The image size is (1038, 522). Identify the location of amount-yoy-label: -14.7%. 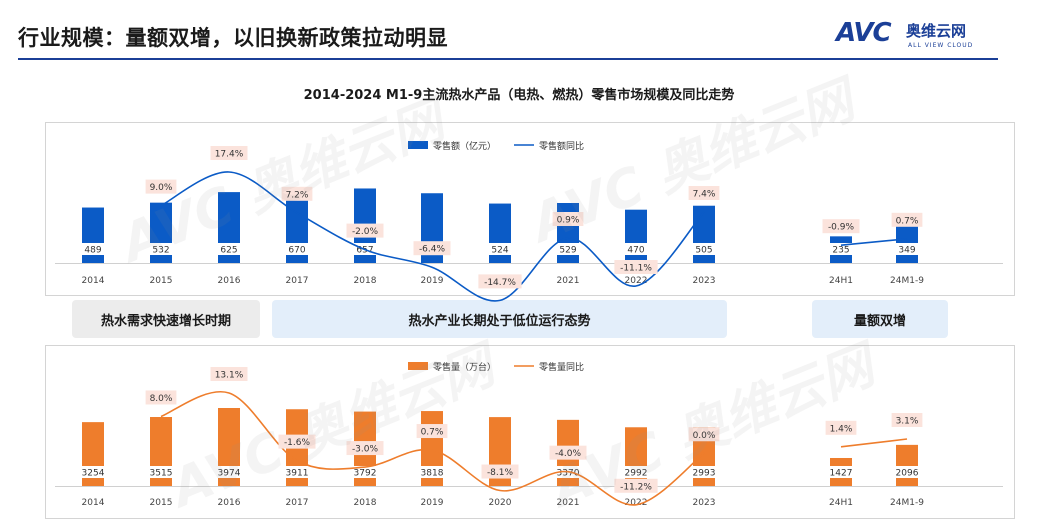
(500, 283).